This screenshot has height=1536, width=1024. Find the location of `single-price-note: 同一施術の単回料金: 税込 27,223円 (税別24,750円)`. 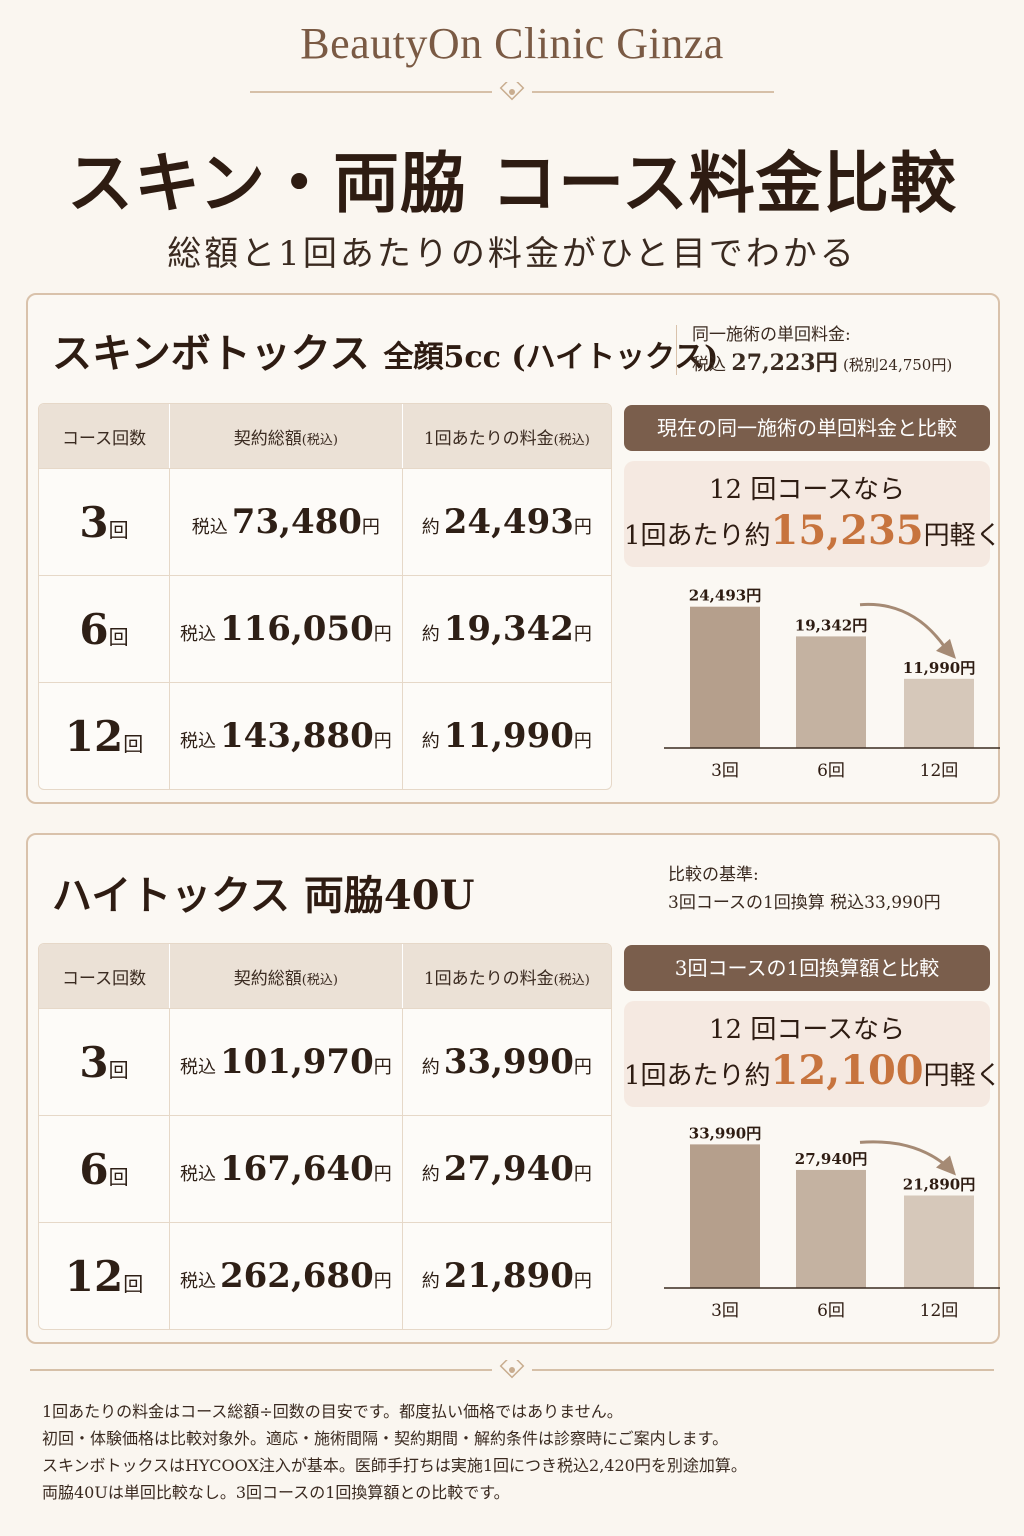

single-price-note: 同一施術の単回料金: 税込 27,223円 (税別24,750円) is located at coordinates (822, 350).